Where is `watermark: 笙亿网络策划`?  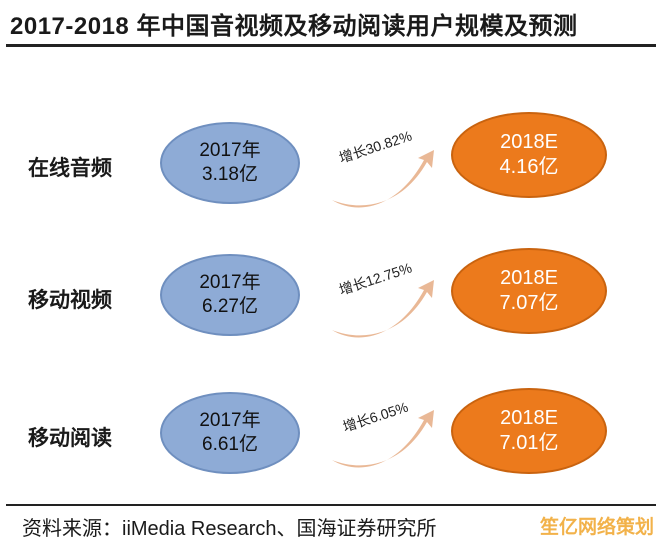
watermark: 笙亿网络策划 is located at coordinates (596, 527).